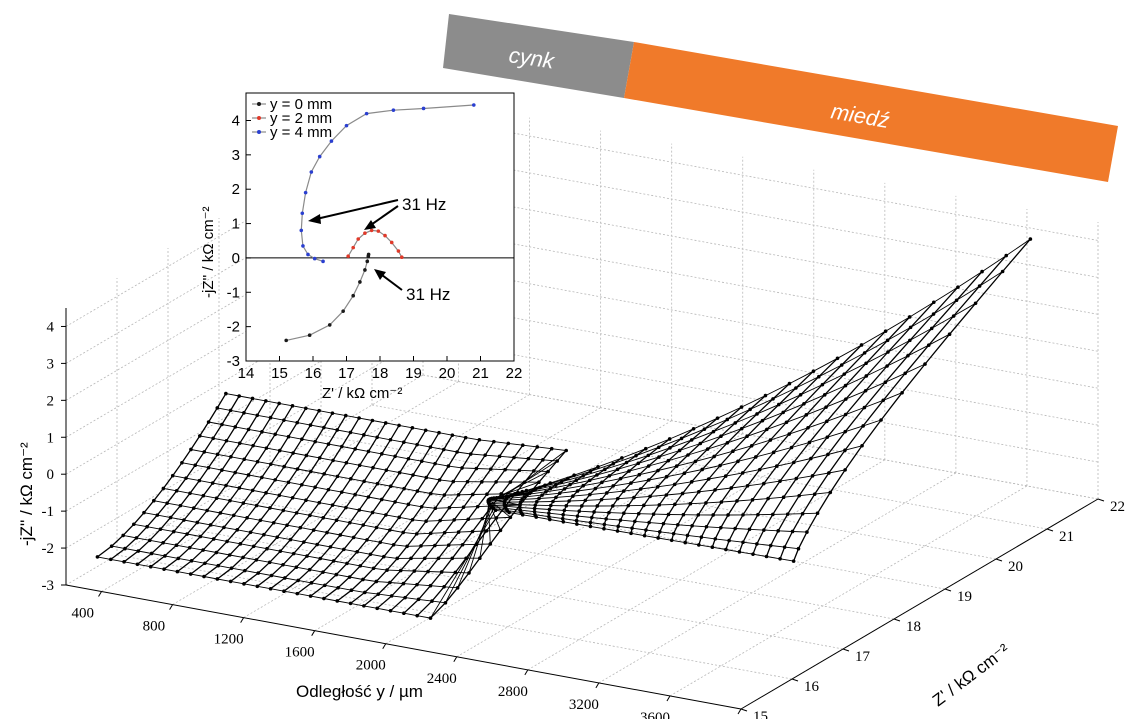 The image size is (1136, 719). I want to click on x-tick-label: 1200, so click(229, 640).